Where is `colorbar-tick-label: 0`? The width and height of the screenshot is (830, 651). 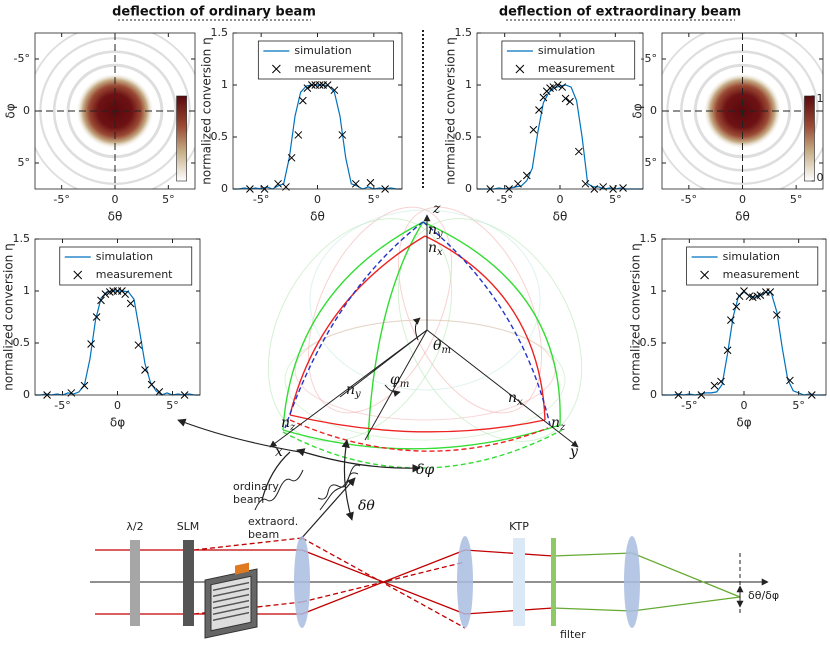
colorbar-tick-label: 0 is located at coordinates (819, 177).